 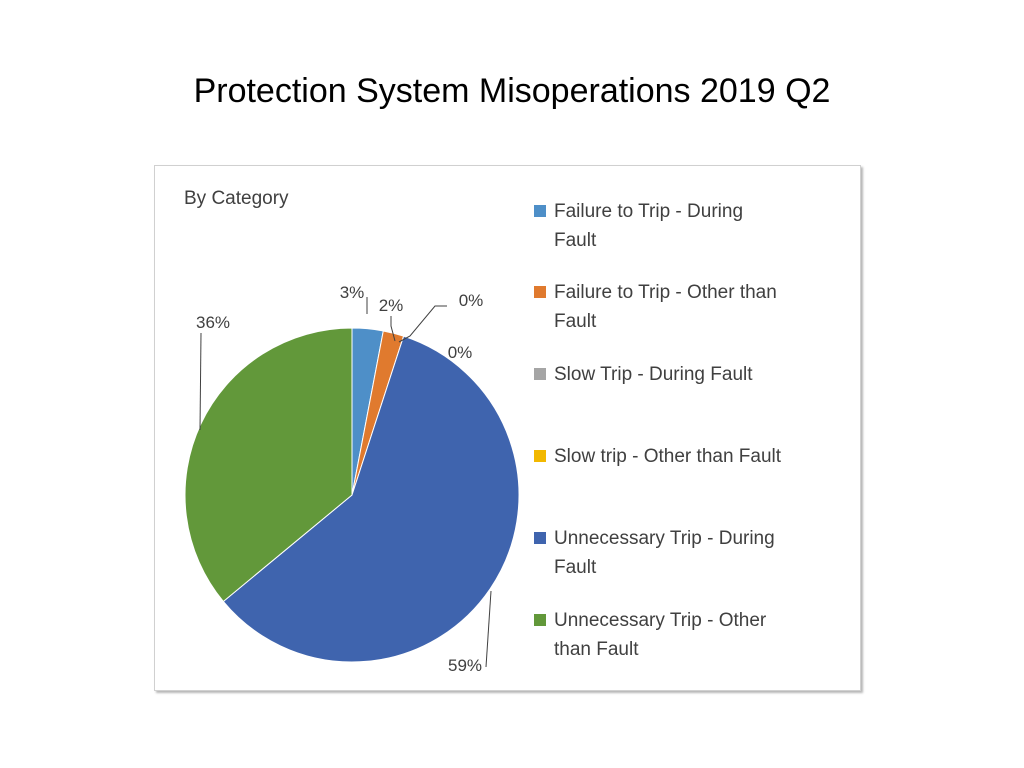 I want to click on legend-label-slow-trip-during-fault: Slow Trip - During Fault, so click(x=653, y=374).